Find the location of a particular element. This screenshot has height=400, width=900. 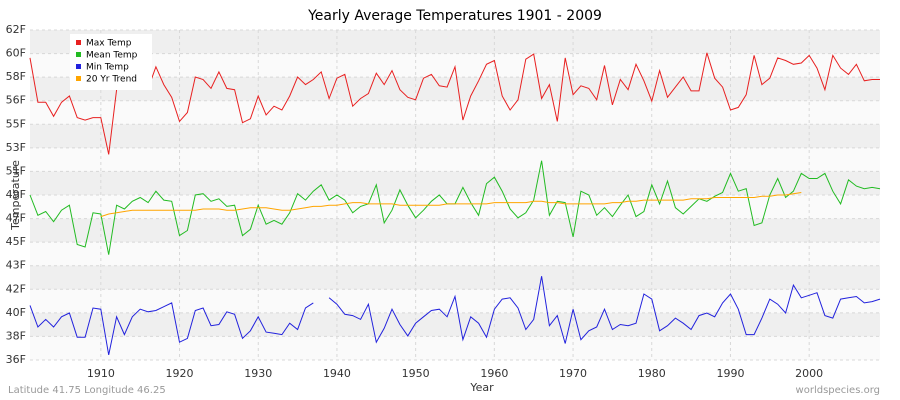

footer-left: Latitude 41.75 Longitude 46.25 is located at coordinates (87, 390).